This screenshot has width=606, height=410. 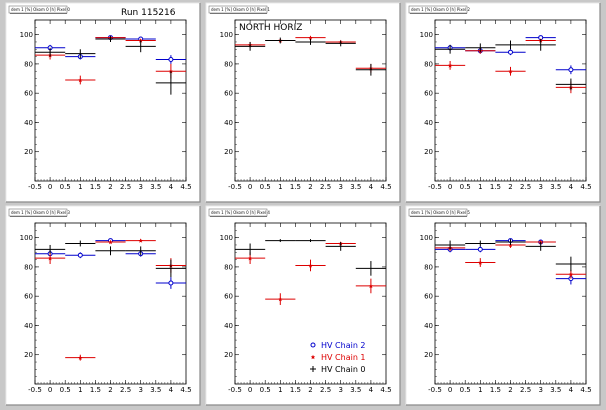 I want to click on pad-title-box: dem 1 [%] Okom 0 [h] Pixel 1, so click(x=239, y=9).